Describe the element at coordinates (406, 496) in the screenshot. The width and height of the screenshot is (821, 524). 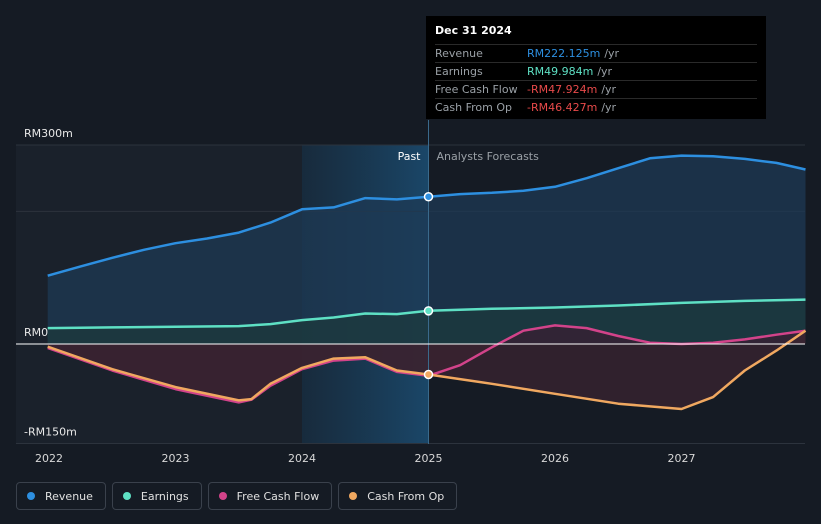
I see `legend-label: Cash From Op` at that location.